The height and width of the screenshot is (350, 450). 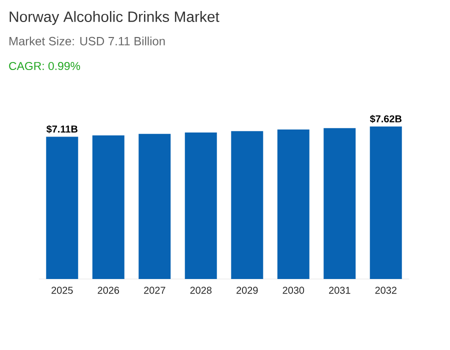 I want to click on text: CAGR: 0.99%, so click(x=44, y=66).